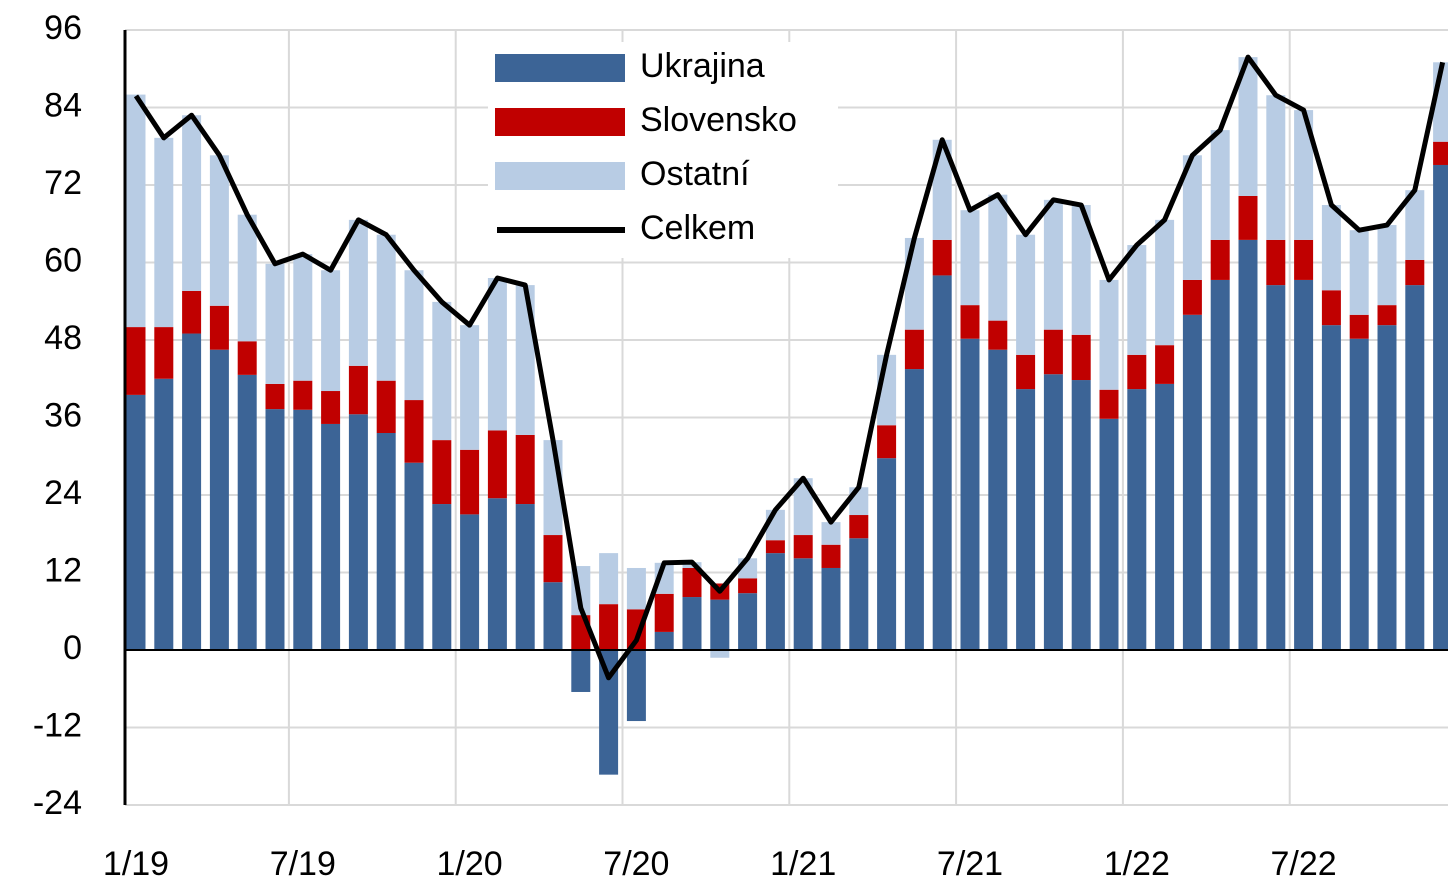  Describe the element at coordinates (136, 864) in the screenshot. I see `x-tick-label: 1/19` at that location.